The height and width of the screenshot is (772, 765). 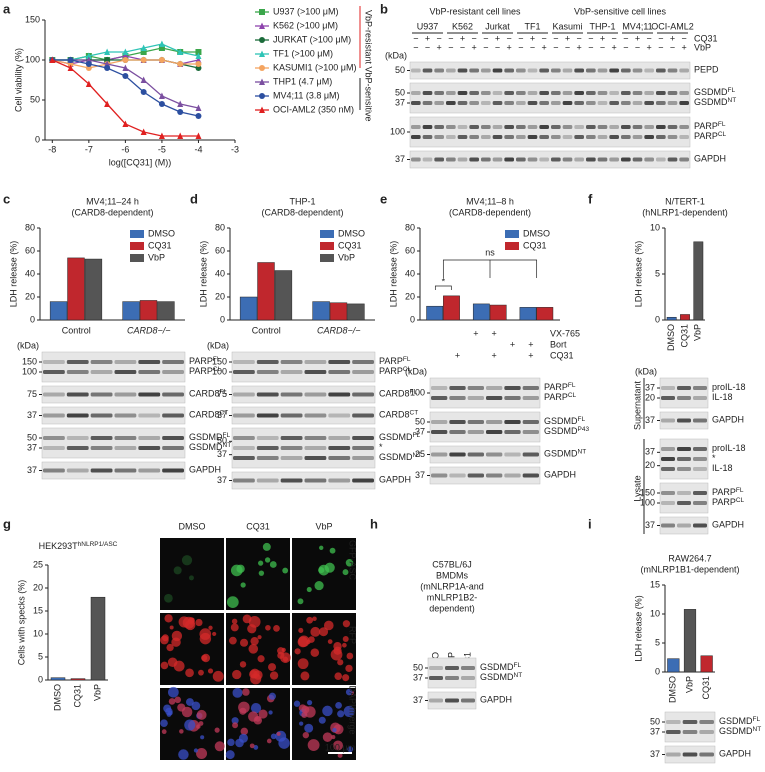 I want to click on kda-marker: 100, so click(x=397, y=131).